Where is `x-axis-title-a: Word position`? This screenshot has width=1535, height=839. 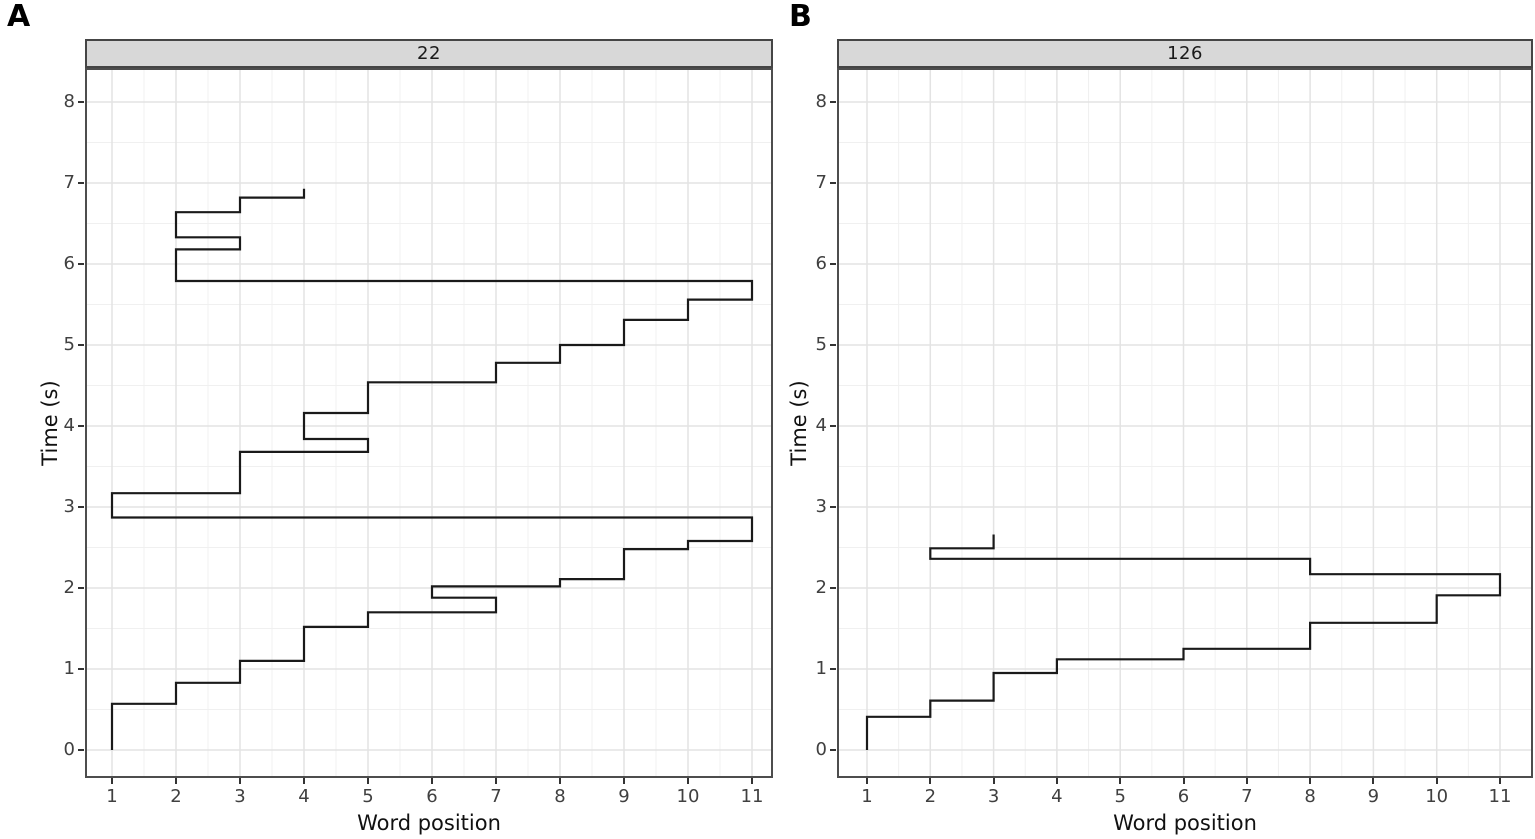
x-axis-title-a: Word position is located at coordinates (429, 823).